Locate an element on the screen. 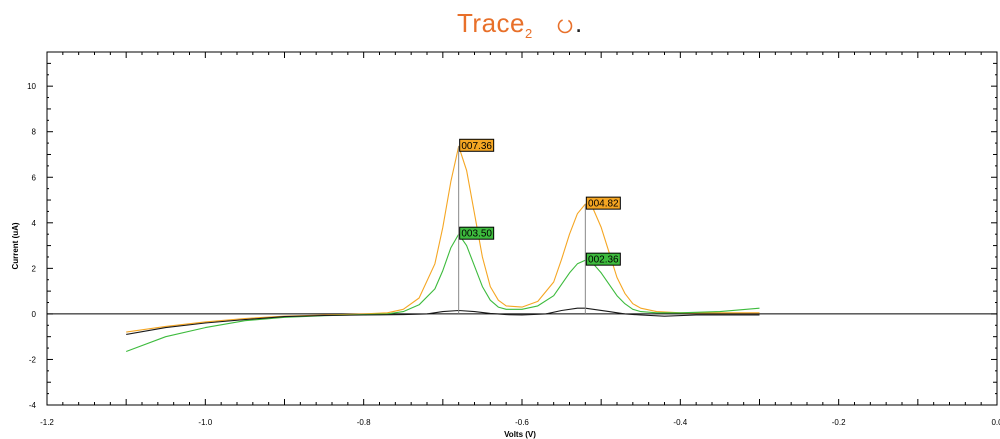 The width and height of the screenshot is (1000, 439). logo-o-mark-icon is located at coordinates (565, 26).